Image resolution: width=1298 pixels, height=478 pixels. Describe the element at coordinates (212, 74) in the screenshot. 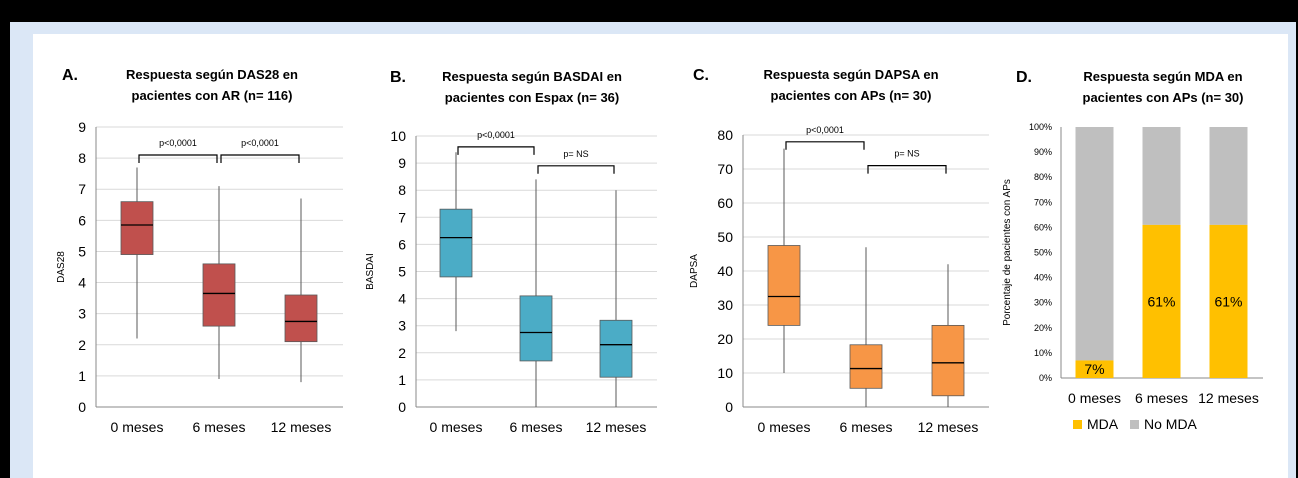

I see `chart-title-line: Respuesta según DAS28 en` at that location.